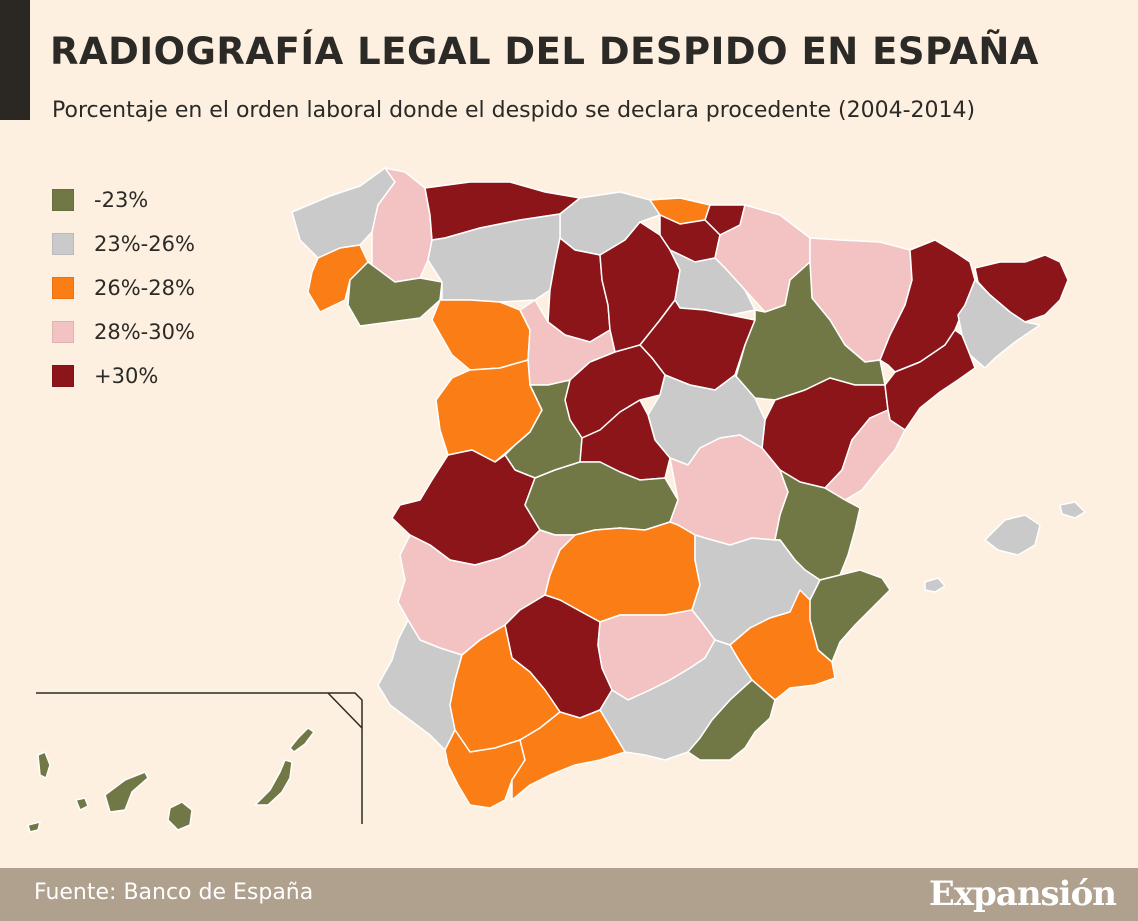  What do you see at coordinates (273, 782) in the screenshot?
I see `canary-fuerteventura` at bounding box center [273, 782].